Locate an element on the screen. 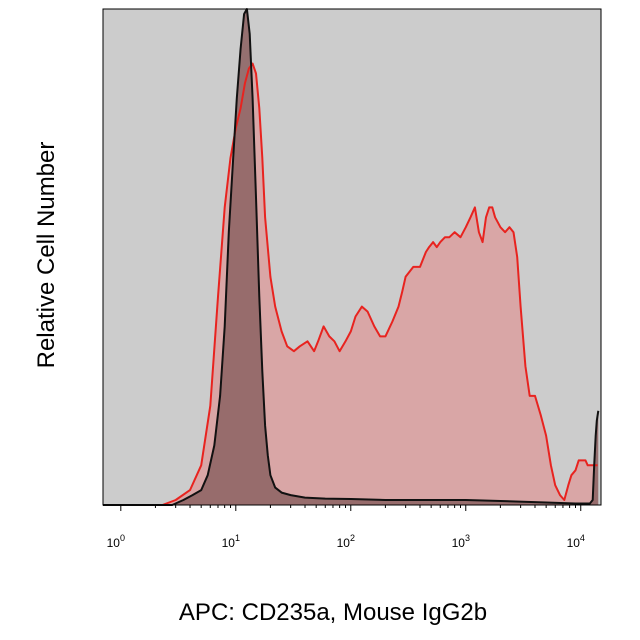  x-tick-label: 10² is located at coordinates (346, 541).